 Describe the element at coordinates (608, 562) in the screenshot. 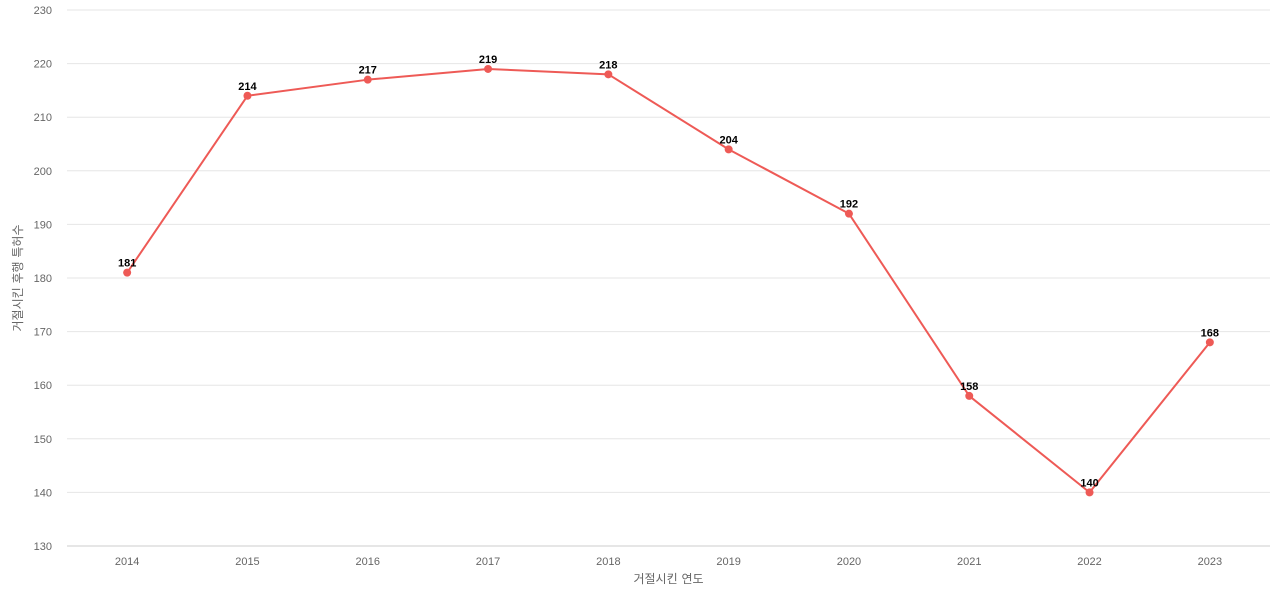

I see `x-tick-label: 2018` at that location.